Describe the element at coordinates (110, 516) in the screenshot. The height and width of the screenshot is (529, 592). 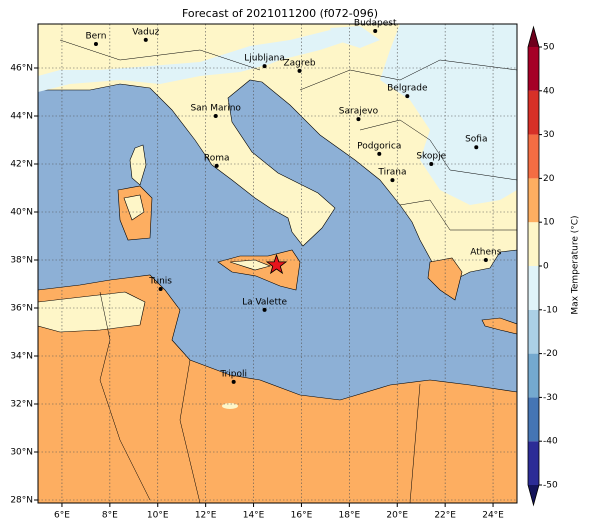
I see `x-tick-label: 8°E` at that location.